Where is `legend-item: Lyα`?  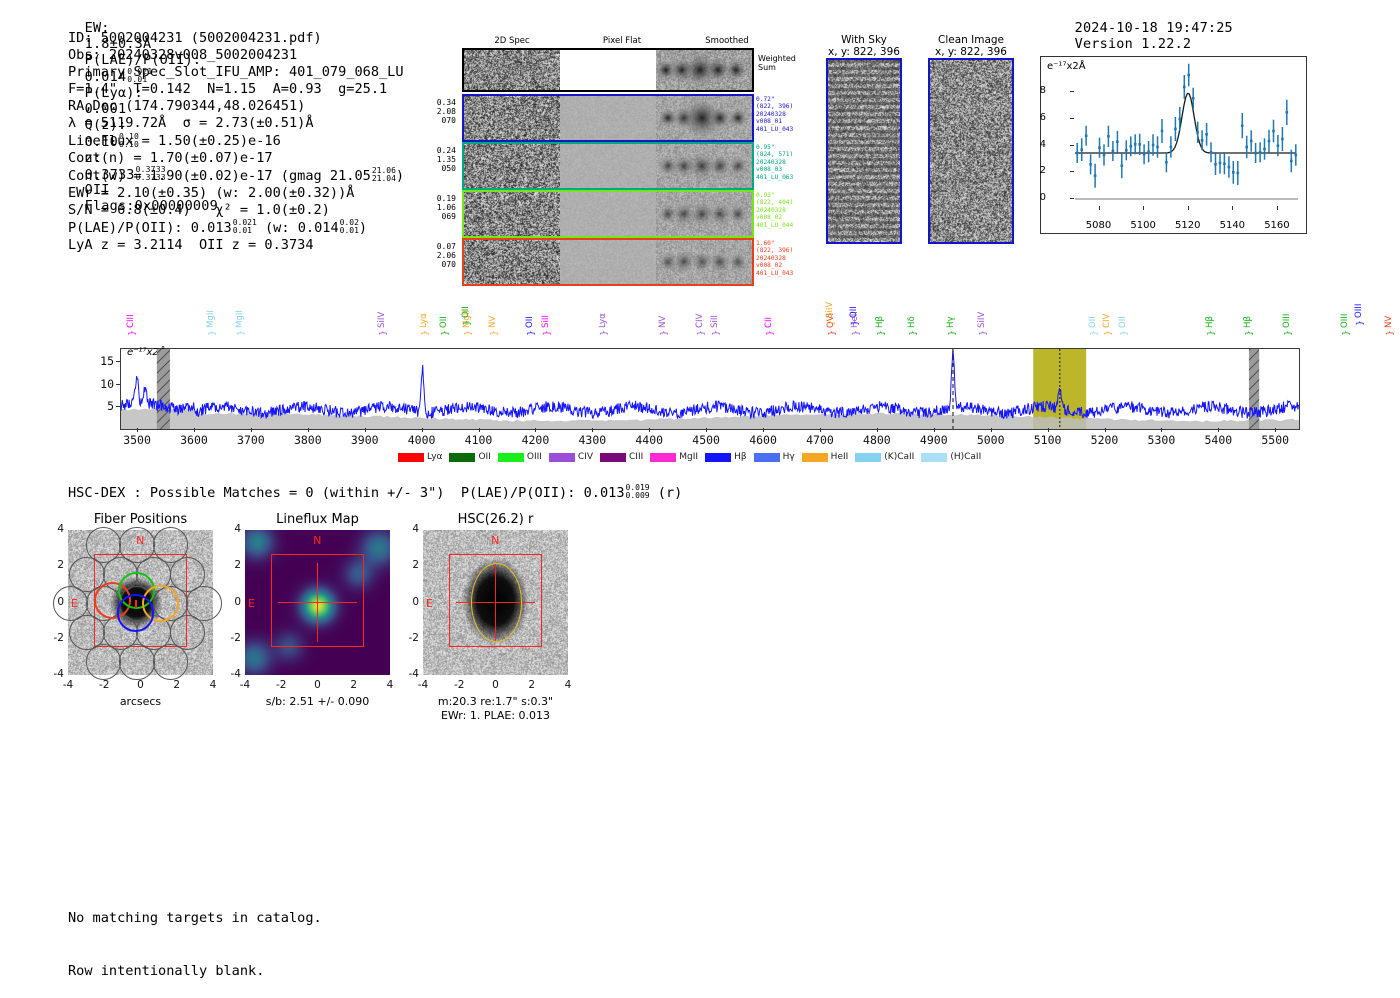
legend-item: Lyα is located at coordinates (420, 457).